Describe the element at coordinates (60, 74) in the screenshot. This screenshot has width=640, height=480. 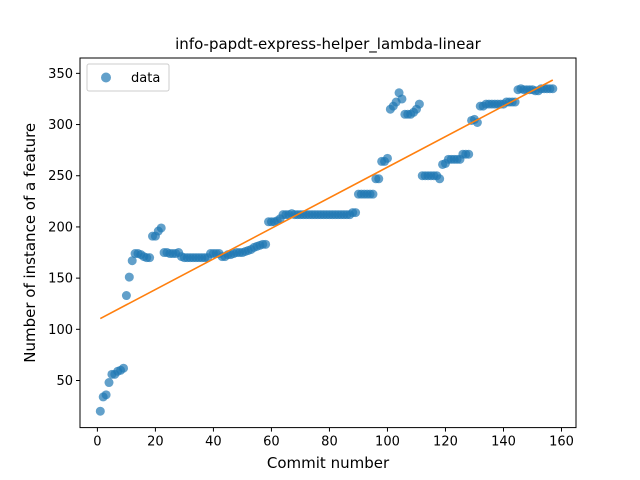
I see `y-tick-label: 350` at that location.